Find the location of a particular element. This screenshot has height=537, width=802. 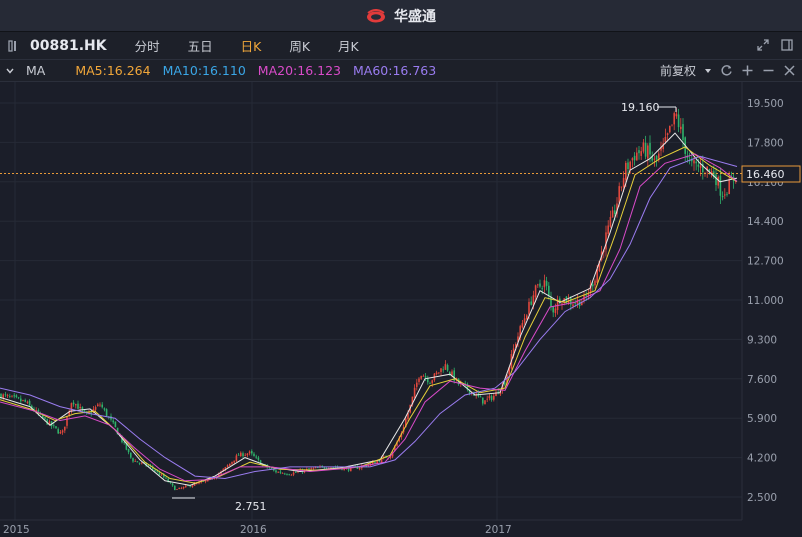

adjust-selector: 前复权 is located at coordinates (677, 71).